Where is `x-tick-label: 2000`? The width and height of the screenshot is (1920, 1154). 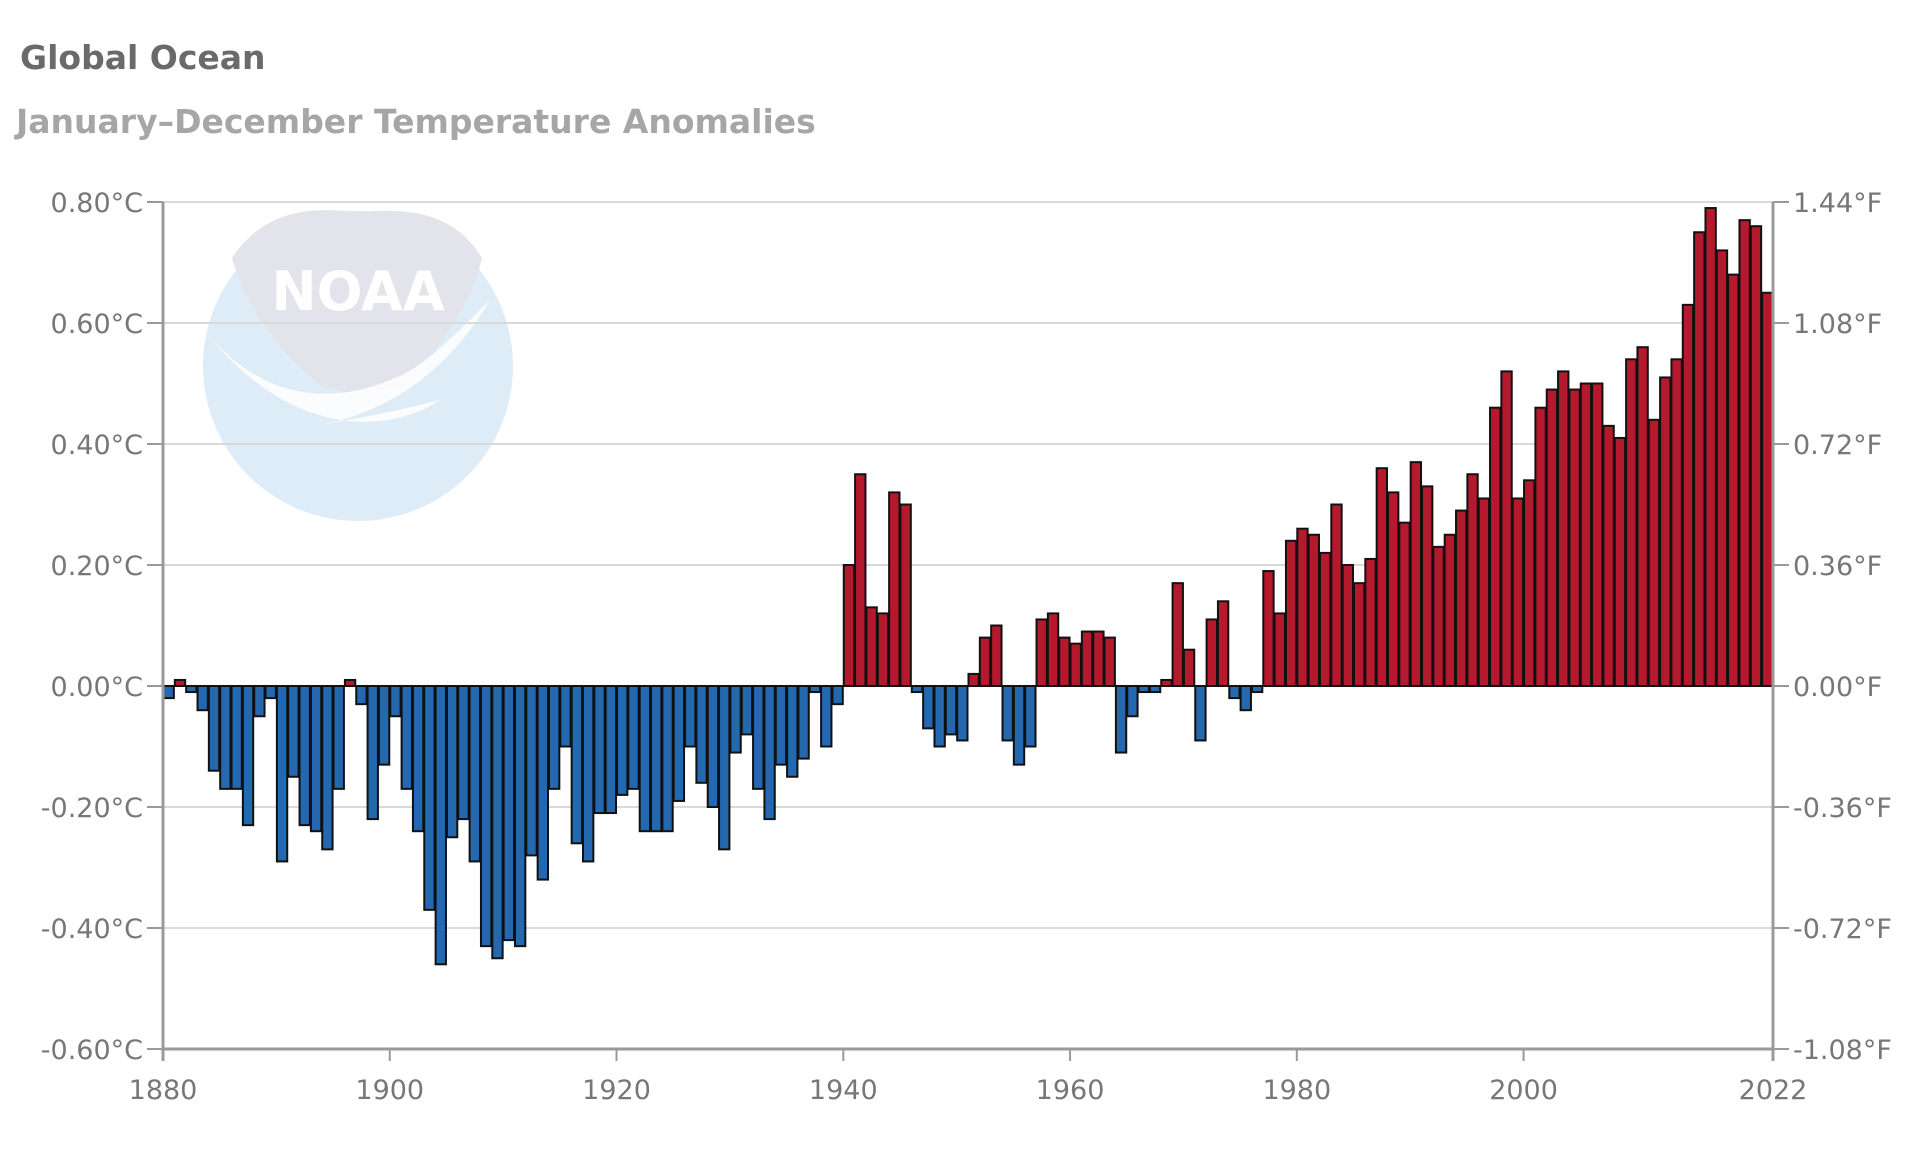
x-tick-label: 2000 is located at coordinates (1523, 1090).